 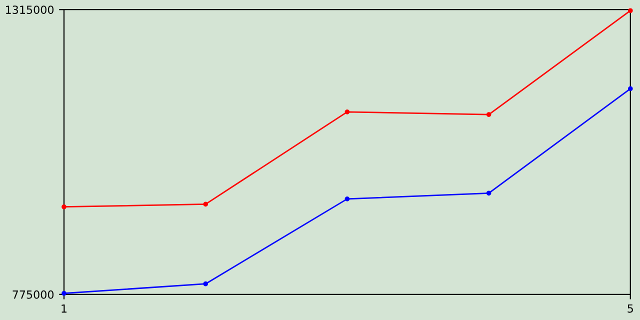 I want to click on y-tick-label: 1315000, so click(x=30, y=10).